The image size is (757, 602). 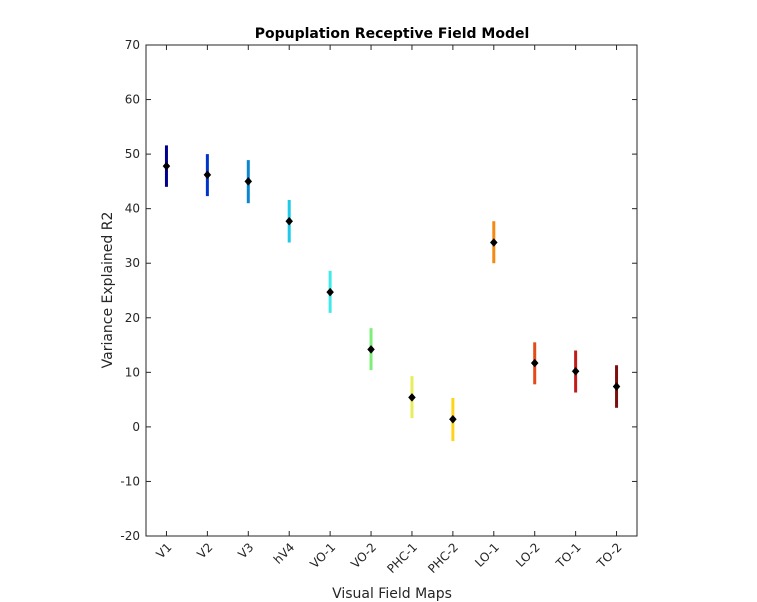 I want to click on x-tick-label: hV4, so click(x=284, y=553).